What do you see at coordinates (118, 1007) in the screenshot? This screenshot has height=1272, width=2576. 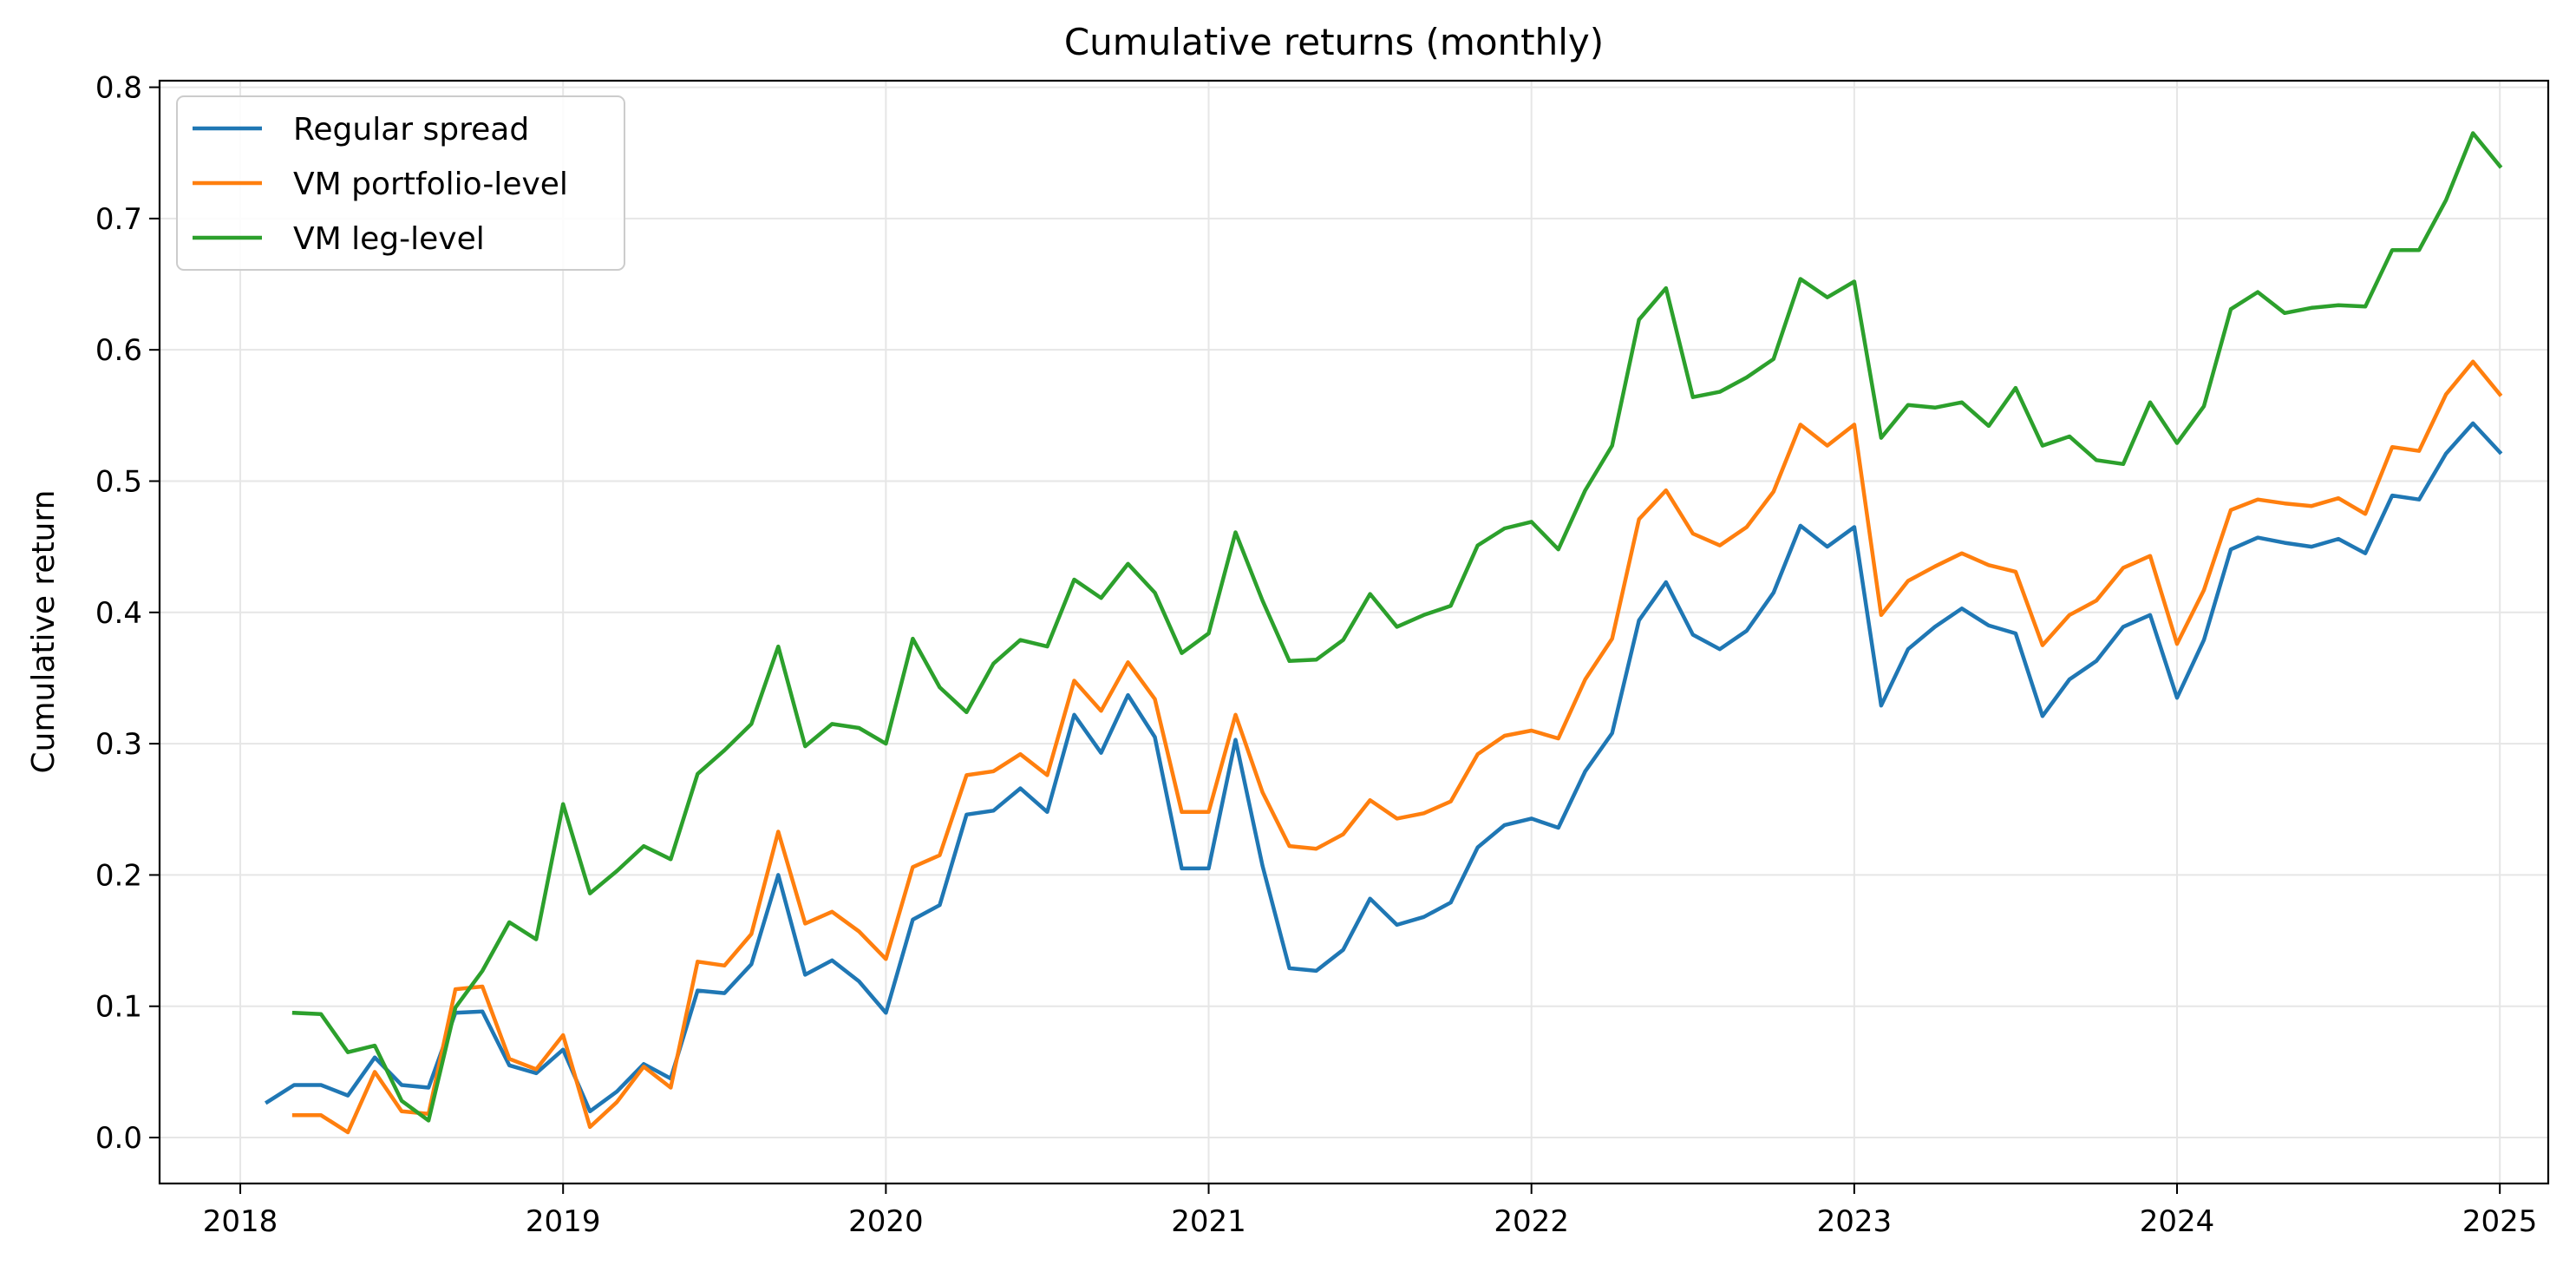 I see `y-tick-label: 0.1` at bounding box center [118, 1007].